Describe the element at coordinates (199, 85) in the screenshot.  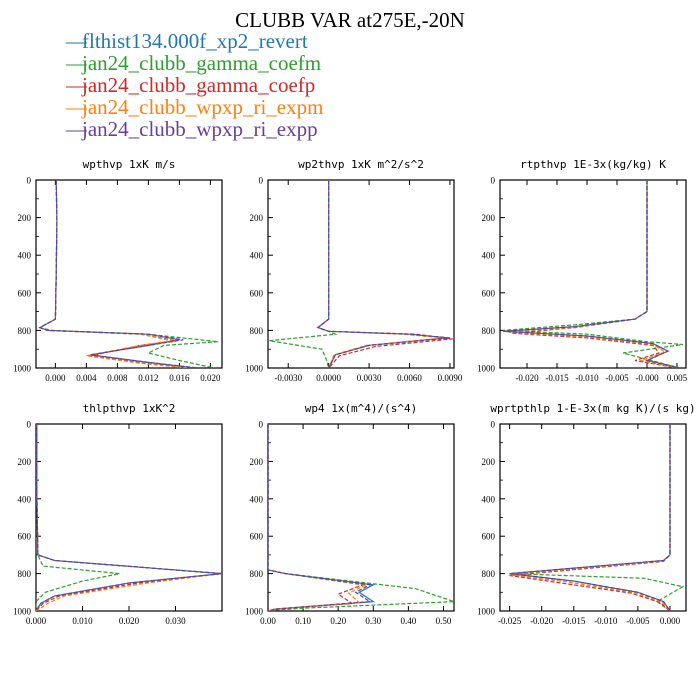
I see `legend-label: jan24_clubb_gamma_coefp` at that location.